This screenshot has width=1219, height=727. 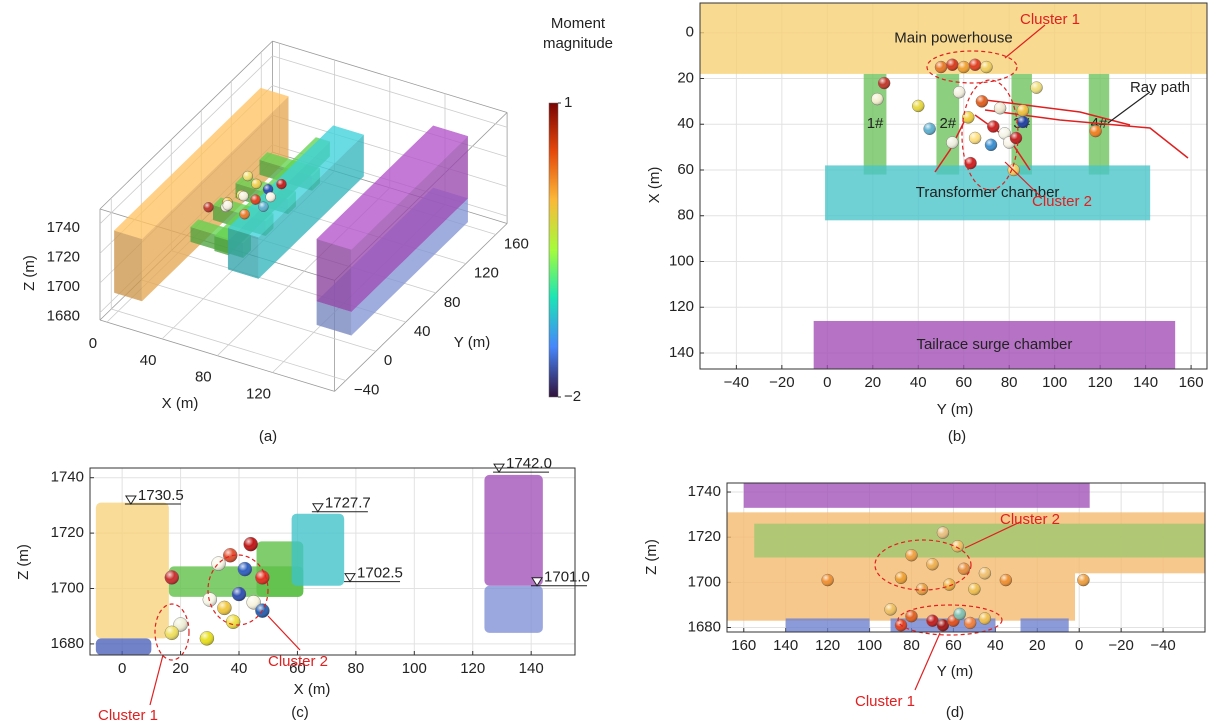 I want to click on box-edge, so click(x=186, y=125).